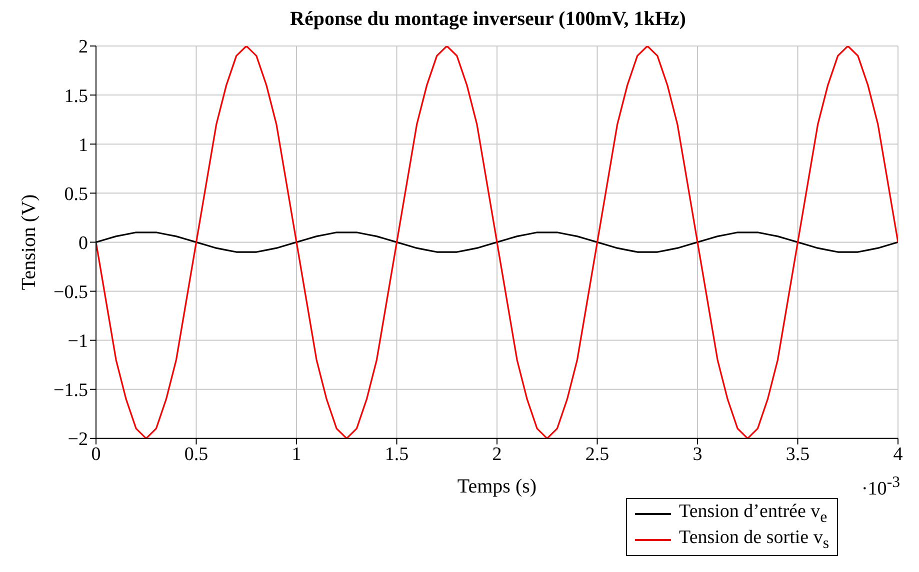  Describe the element at coordinates (753, 514) in the screenshot. I see `legend-label: Tension d’entrée v$_{e}$` at that location.